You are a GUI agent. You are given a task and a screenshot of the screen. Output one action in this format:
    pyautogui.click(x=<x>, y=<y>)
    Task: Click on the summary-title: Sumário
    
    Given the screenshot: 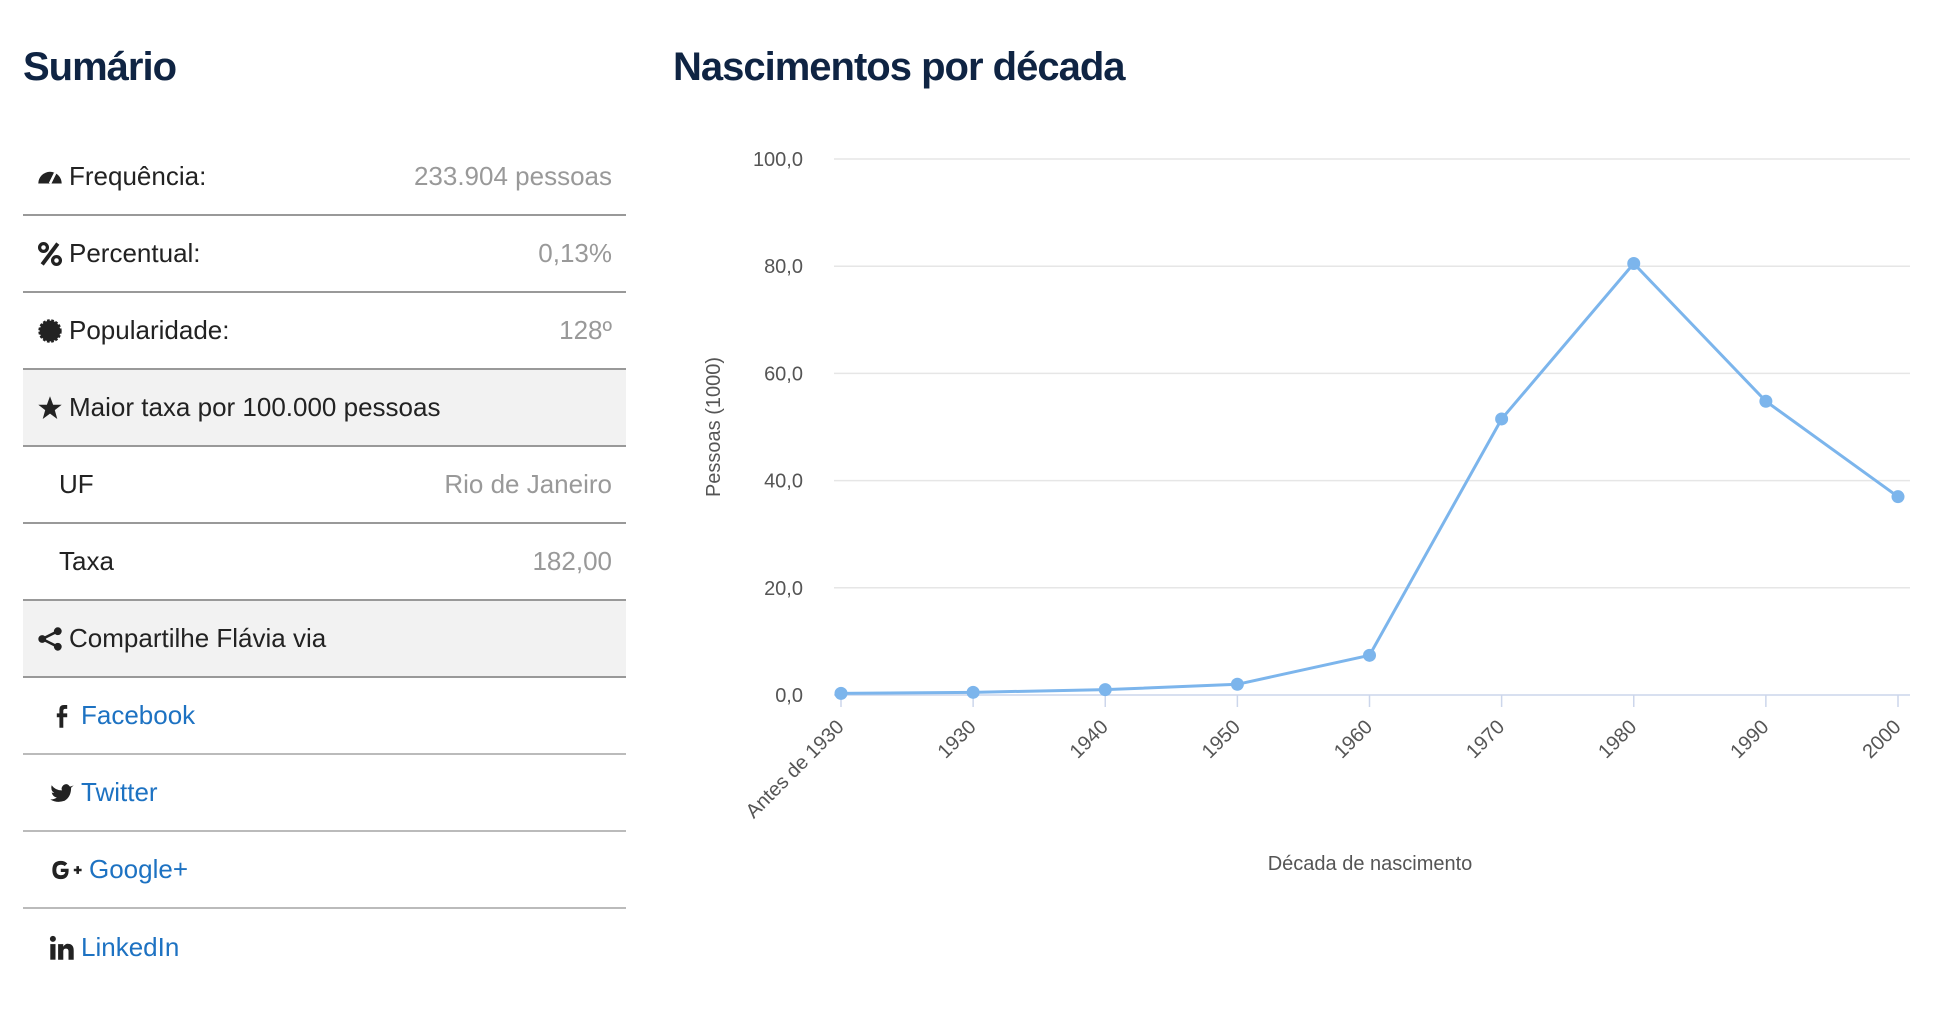 What is the action you would take?
    pyautogui.click(x=100, y=67)
    